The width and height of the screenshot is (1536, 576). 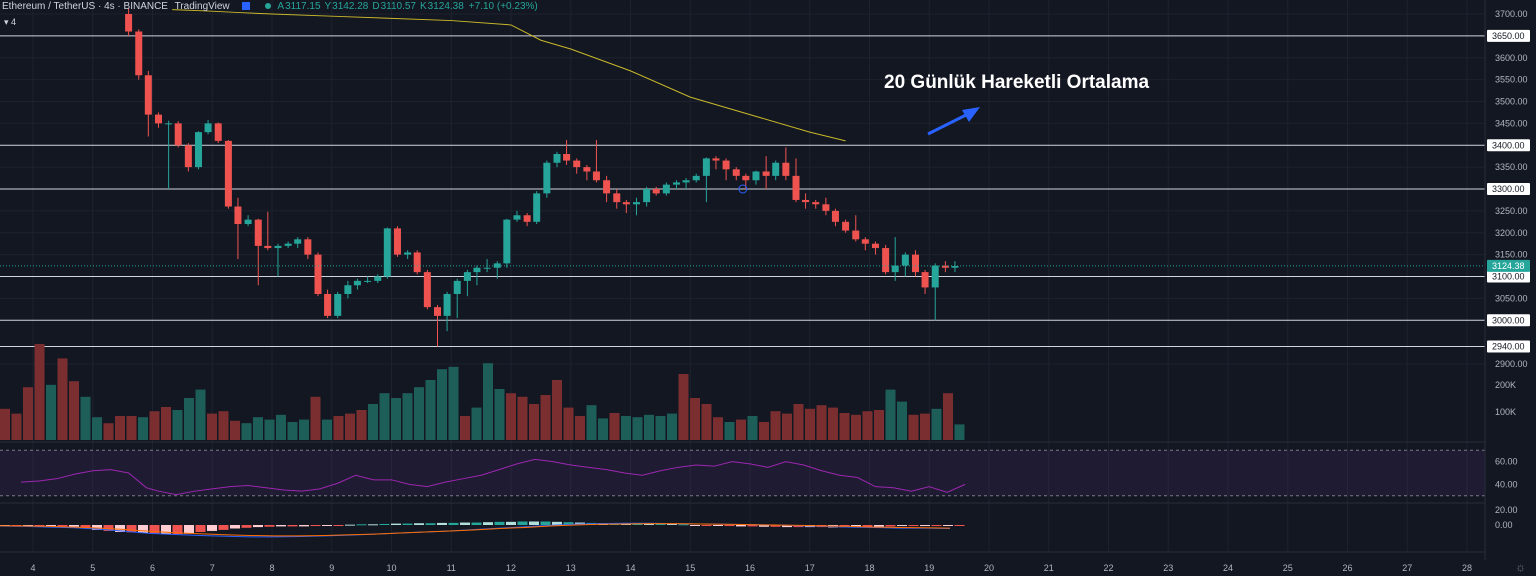 What do you see at coordinates (1049, 568) in the screenshot?
I see `time-tick-label: 21` at bounding box center [1049, 568].